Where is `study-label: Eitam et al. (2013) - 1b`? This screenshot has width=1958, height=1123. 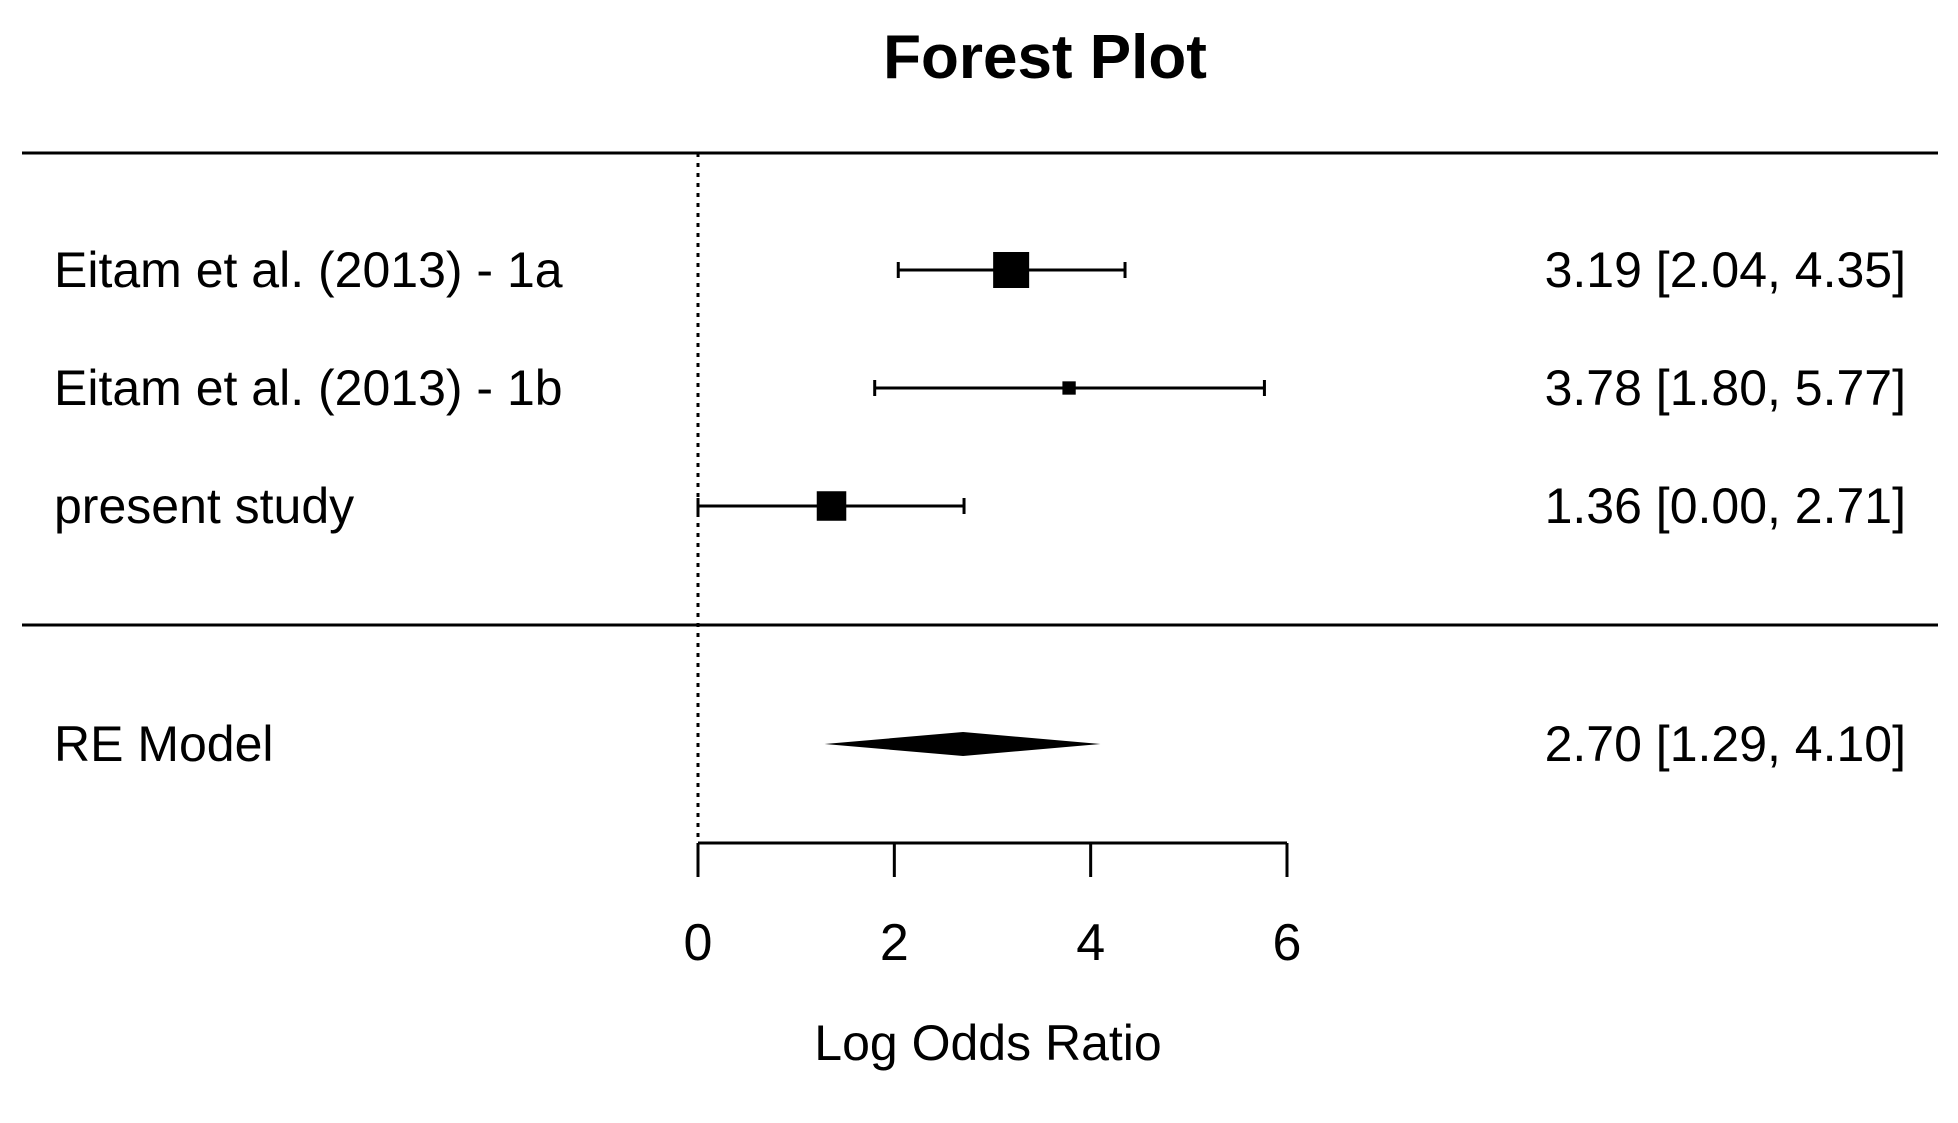
study-label: Eitam et al. (2013) - 1b is located at coordinates (308, 388).